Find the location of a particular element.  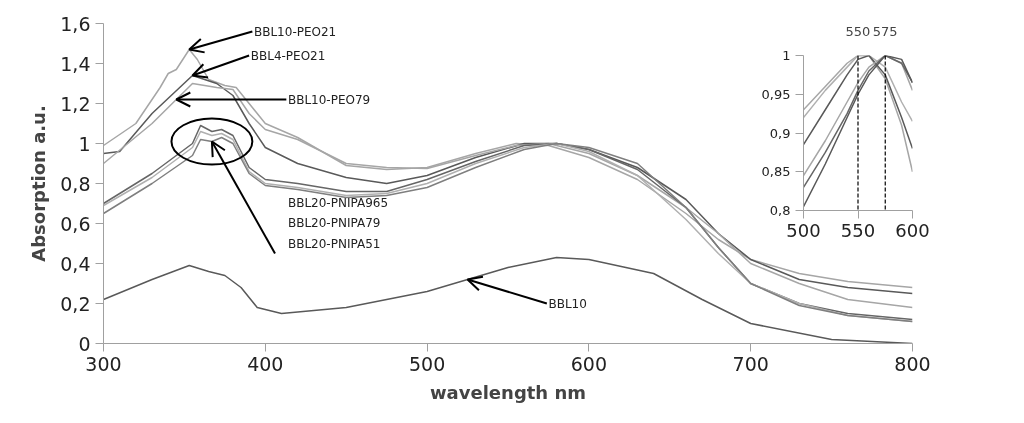

x-tick-label: 800 is located at coordinates (912, 363).